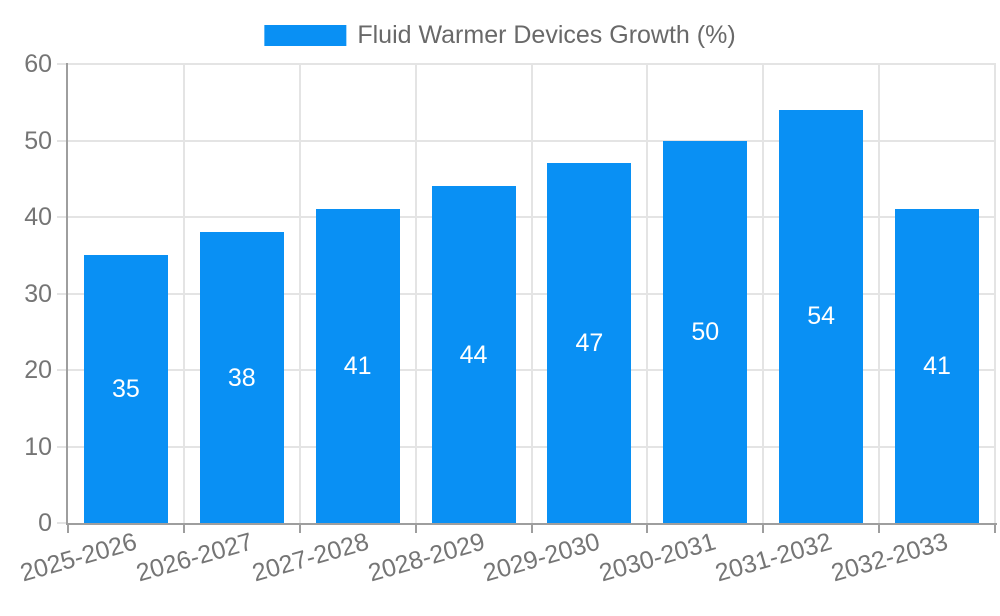 This screenshot has width=1000, height=616. What do you see at coordinates (38, 217) in the screenshot?
I see `y-tick-label: 40` at bounding box center [38, 217].